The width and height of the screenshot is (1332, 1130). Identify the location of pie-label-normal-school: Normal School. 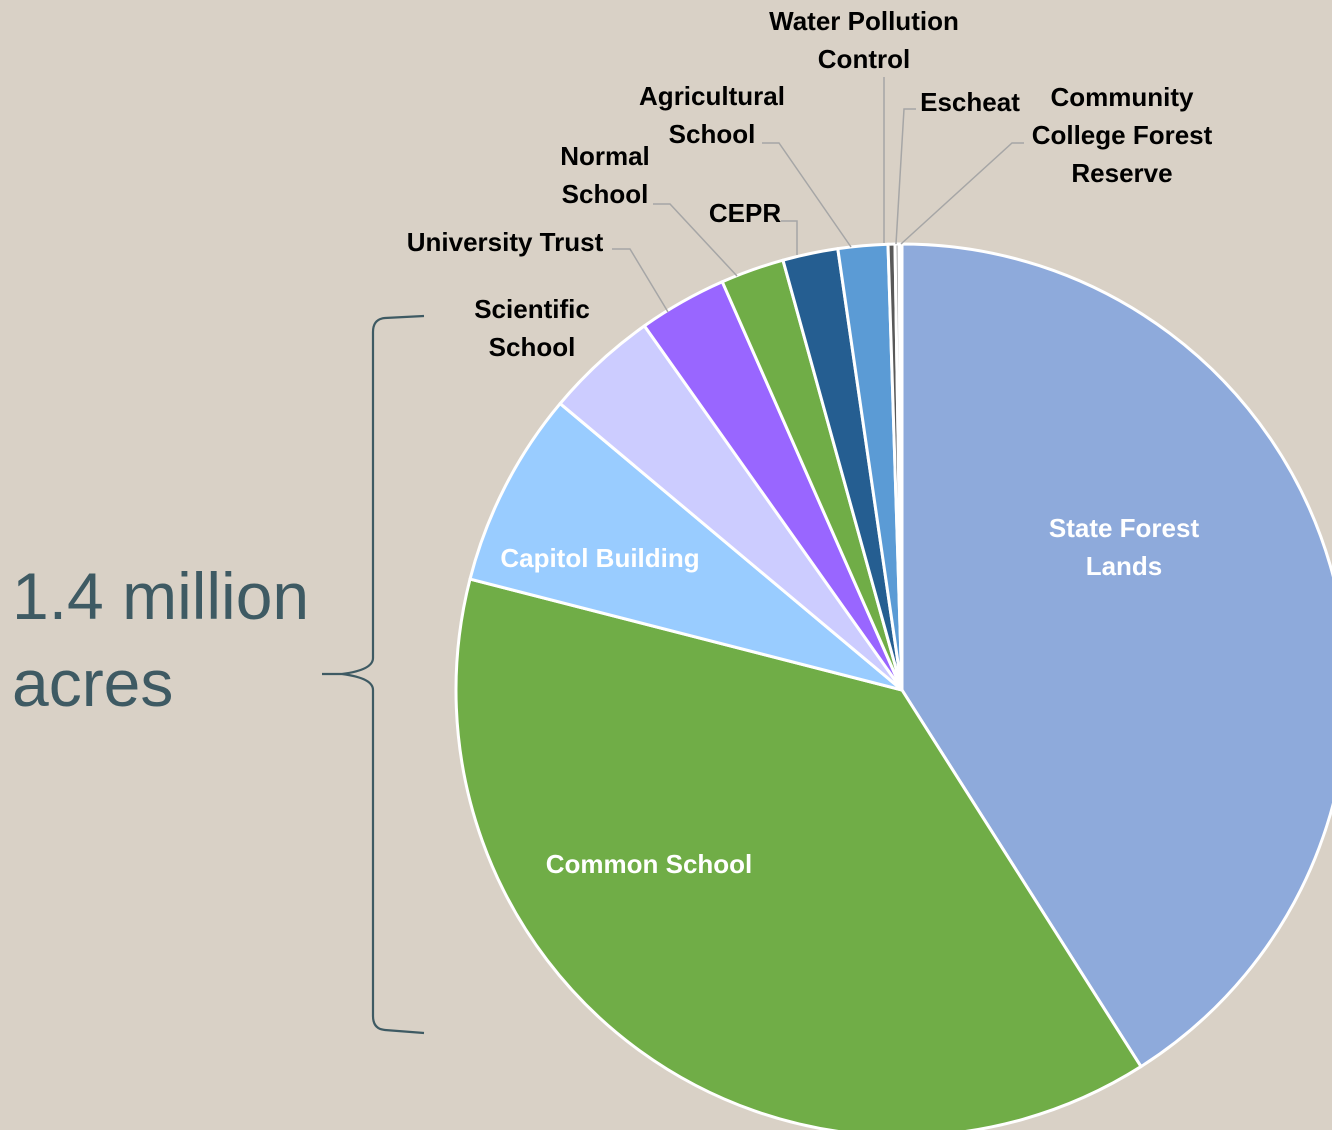
(605, 175).